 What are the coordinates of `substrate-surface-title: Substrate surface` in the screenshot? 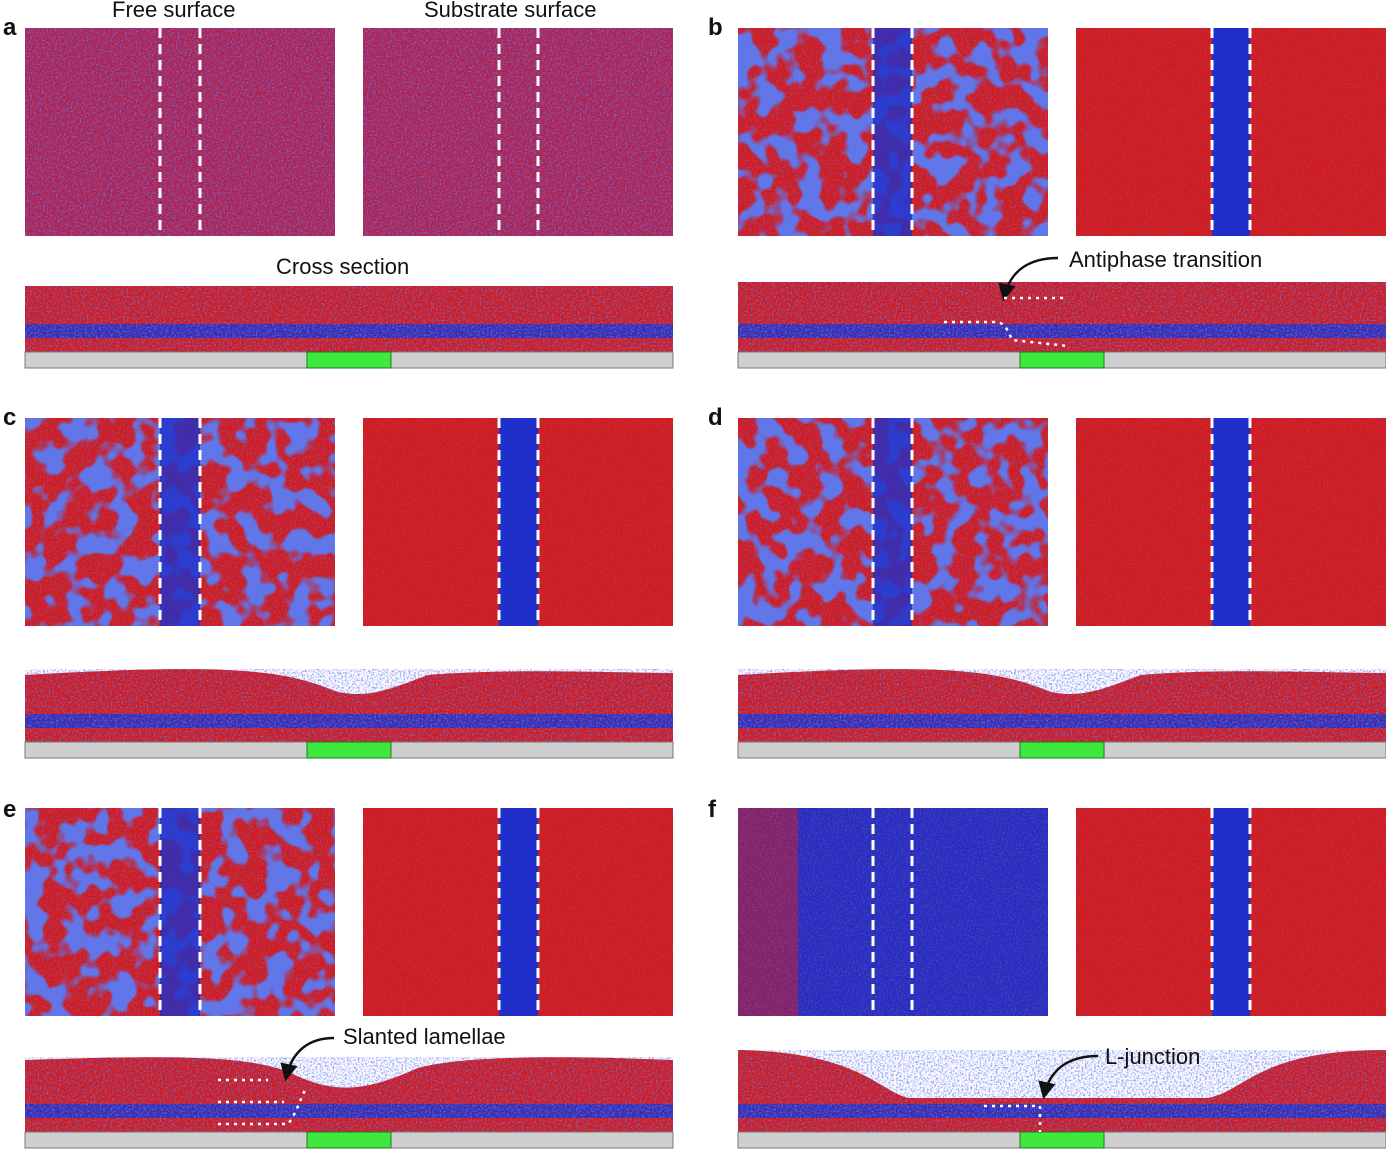 It's located at (510, 11).